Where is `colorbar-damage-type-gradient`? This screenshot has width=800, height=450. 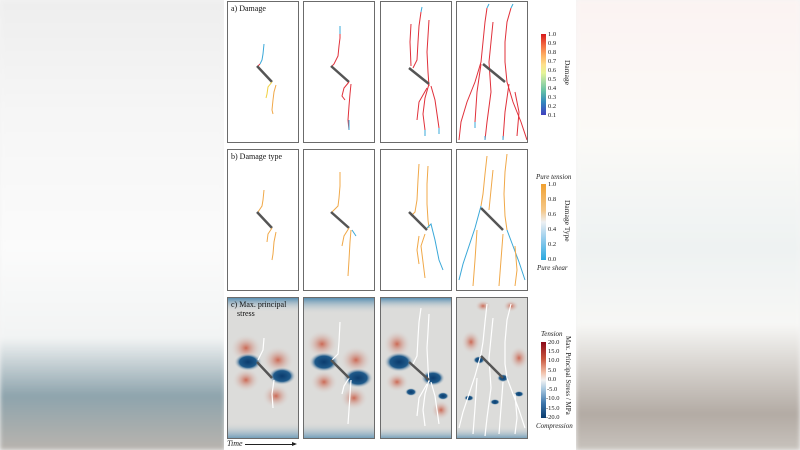 colorbar-damage-type-gradient is located at coordinates (543, 222).